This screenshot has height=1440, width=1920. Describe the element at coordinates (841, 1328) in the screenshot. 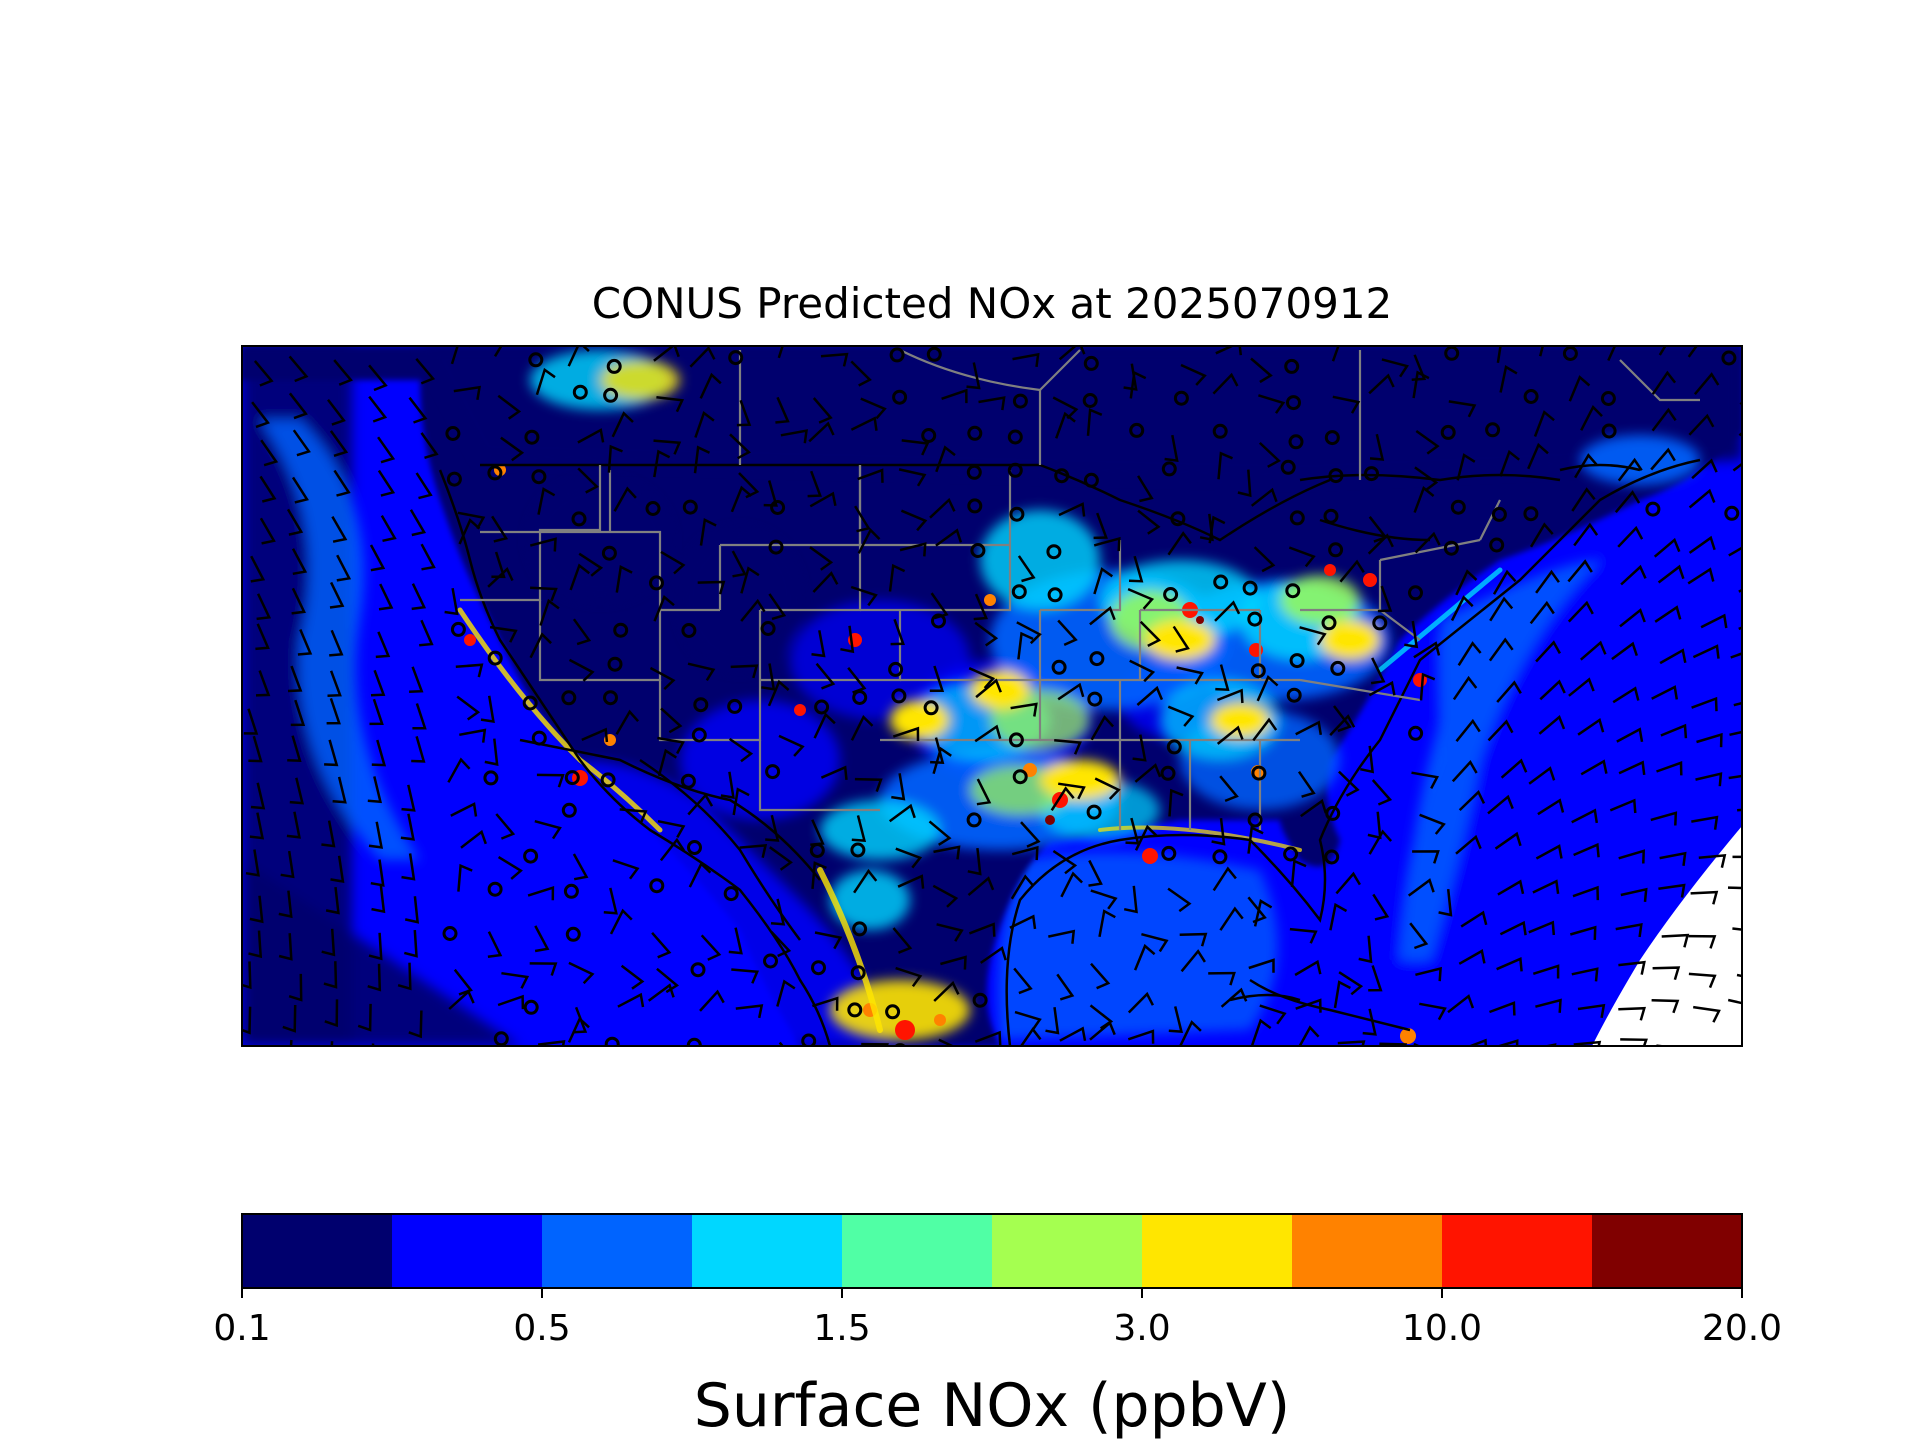

I see `colorbar-tick-label: 1.5` at that location.